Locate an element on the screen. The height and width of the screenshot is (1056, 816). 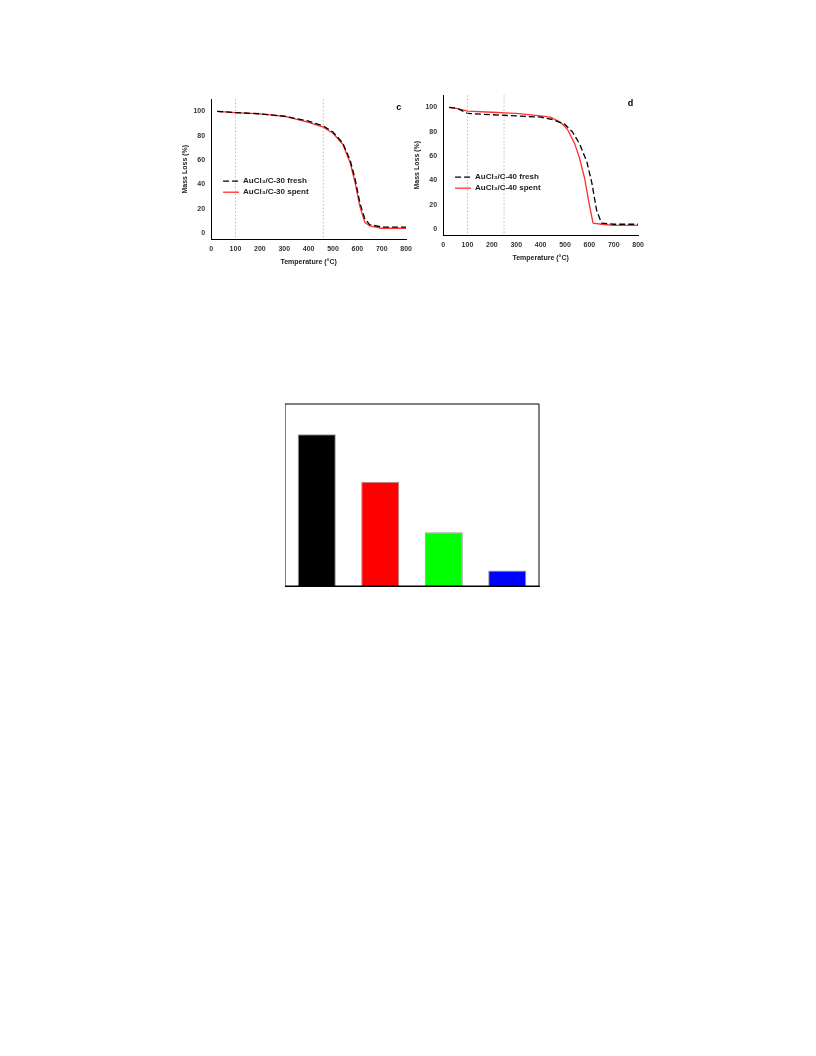
legend-label: AuCl₃/C-40 spent is located at coordinates (508, 188).